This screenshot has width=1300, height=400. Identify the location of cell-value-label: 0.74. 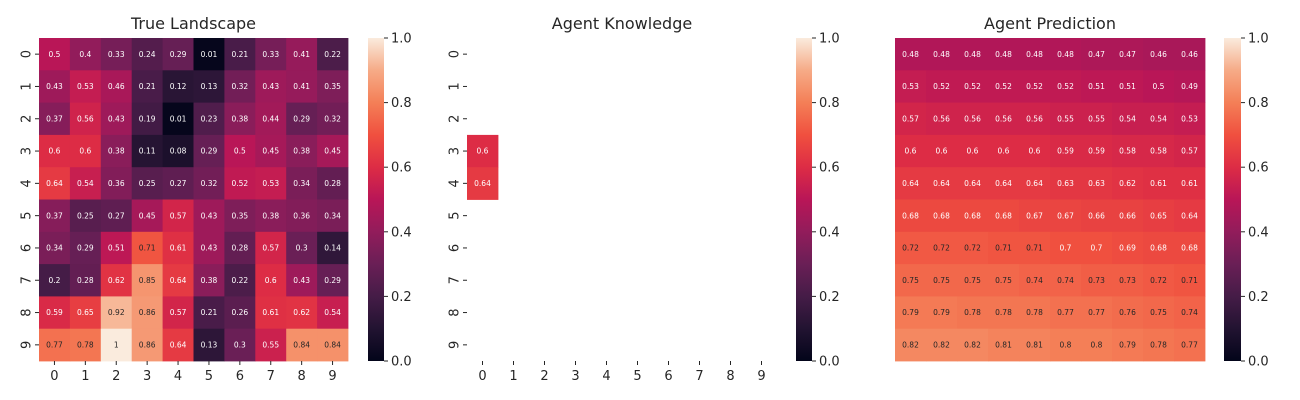
(1034, 280).